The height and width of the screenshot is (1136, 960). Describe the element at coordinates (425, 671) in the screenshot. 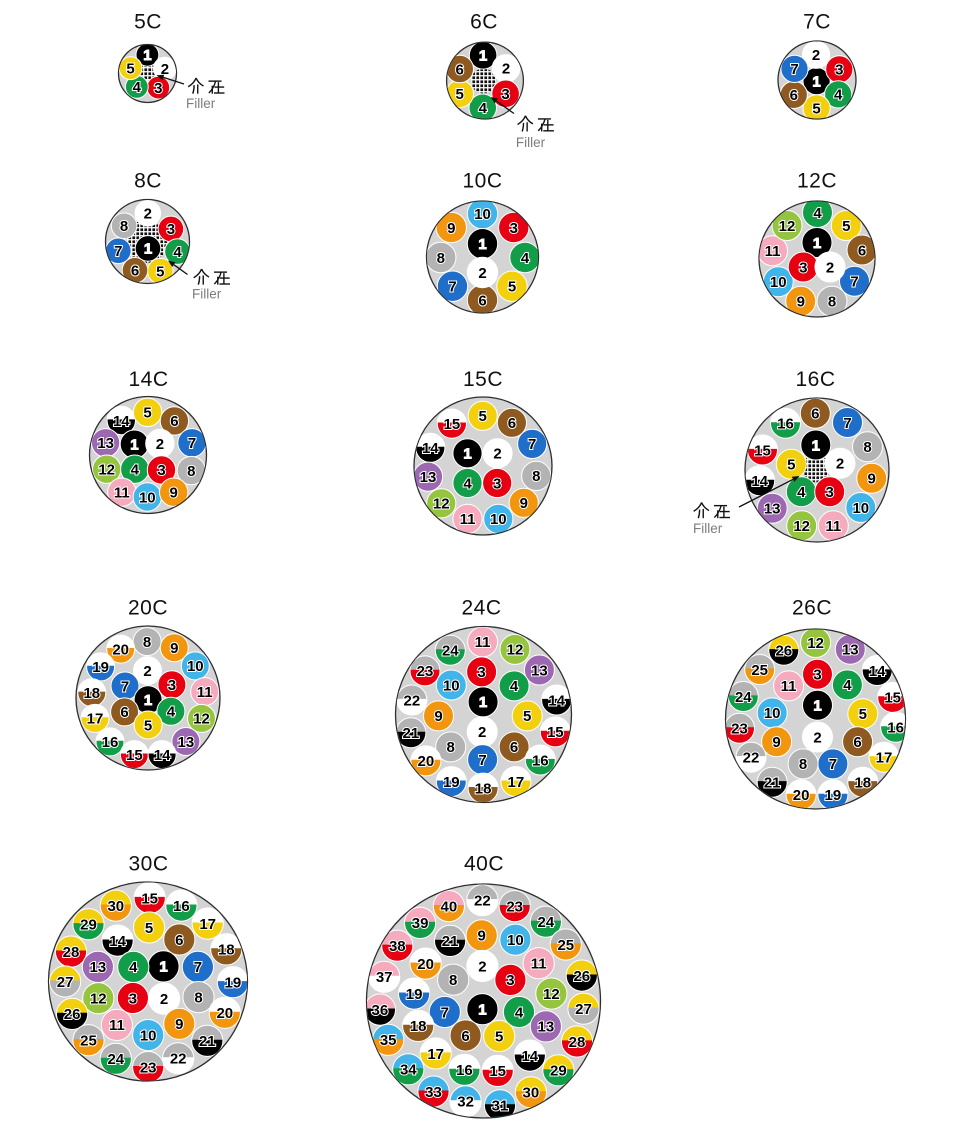

I see `svg-text: 23` at that location.